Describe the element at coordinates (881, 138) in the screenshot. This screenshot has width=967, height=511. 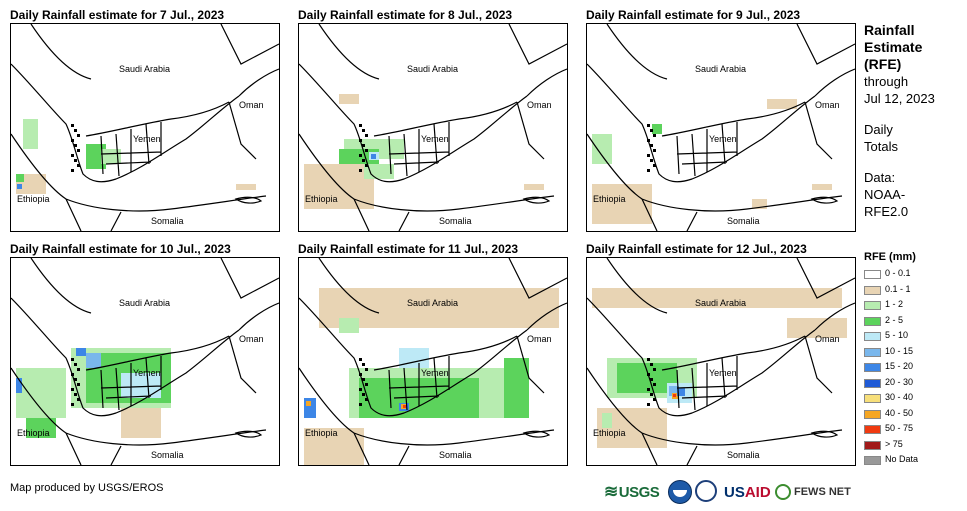
I see `totals-label: Daily Totals` at that location.